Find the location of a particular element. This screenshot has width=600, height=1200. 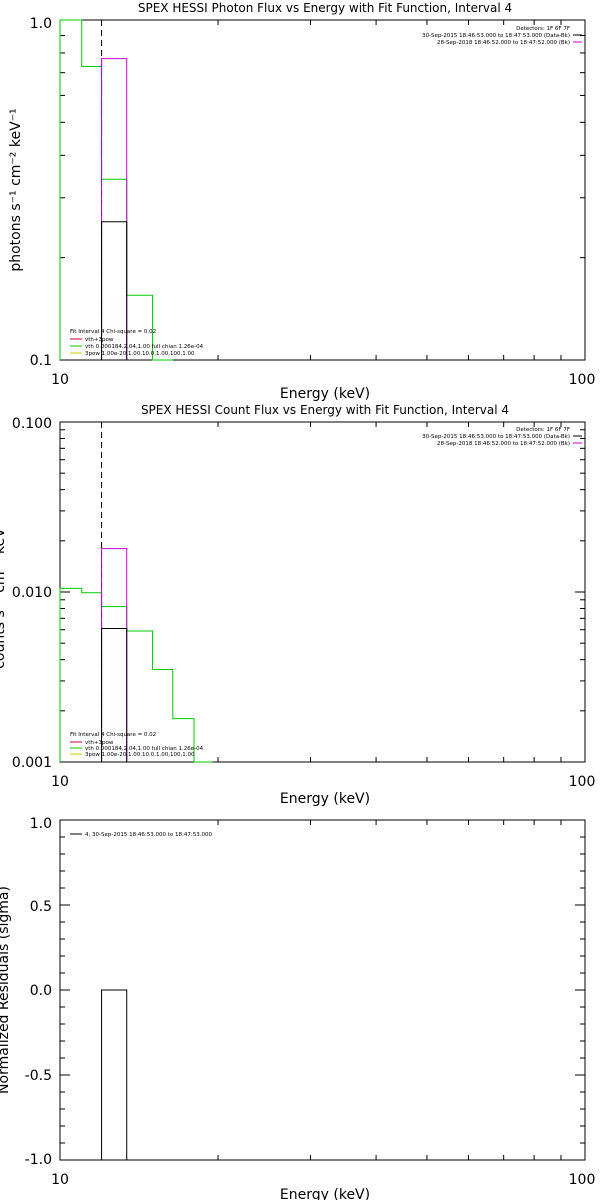

panel-3-data is located at coordinates (114, 1074).